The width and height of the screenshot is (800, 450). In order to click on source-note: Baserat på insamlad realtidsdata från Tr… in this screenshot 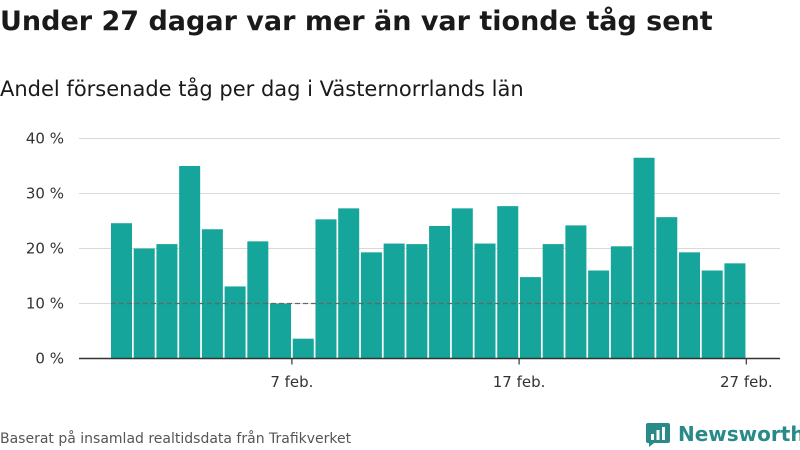, I will do `click(176, 439)`.